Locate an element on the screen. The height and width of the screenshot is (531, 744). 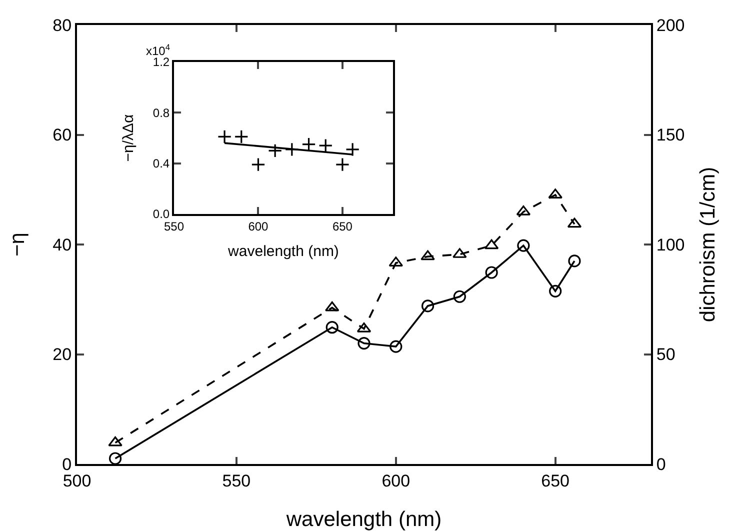
y-tick-label: 20 is located at coordinates (62, 354).